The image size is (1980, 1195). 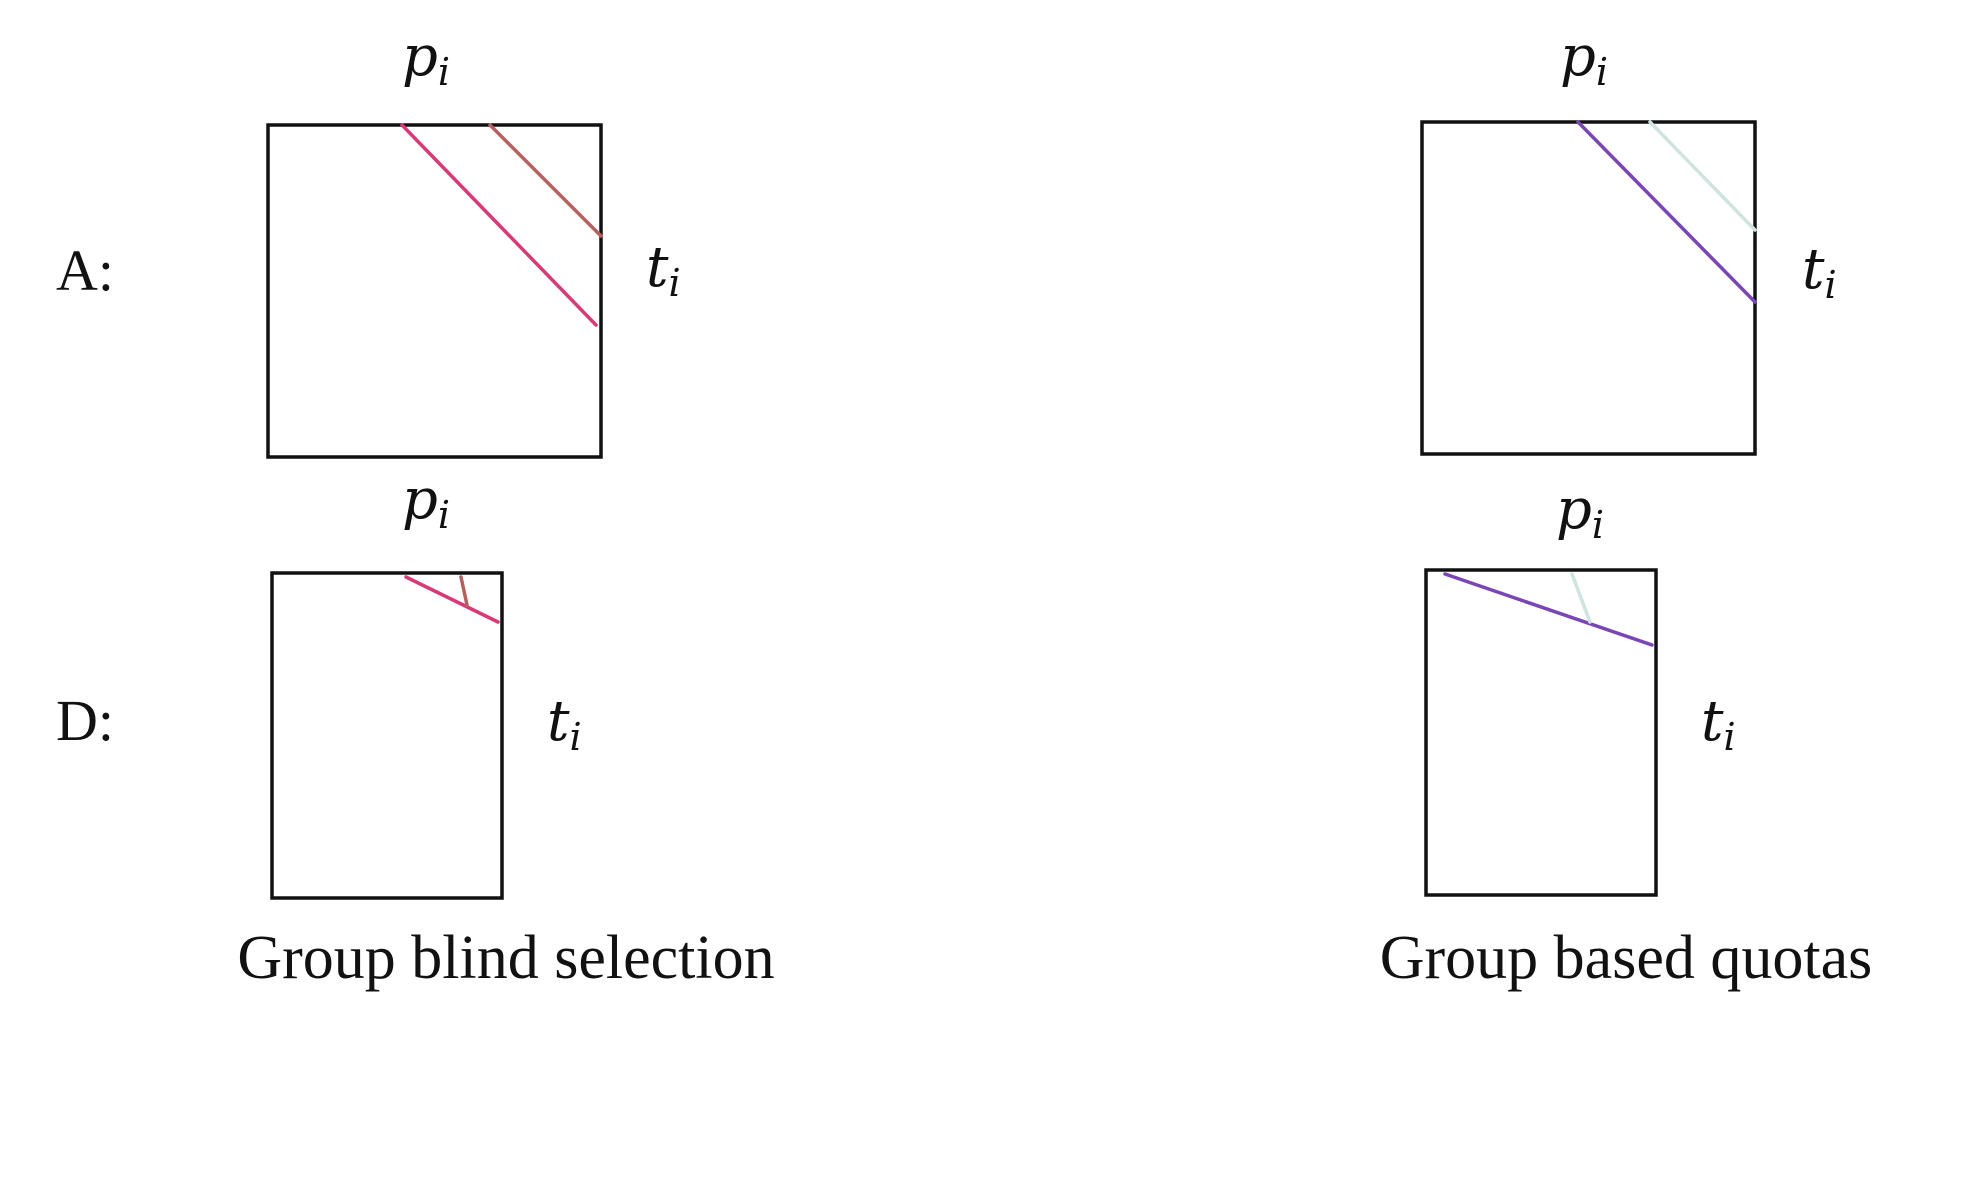 I want to click on panel-d-blind: pi ti, so click(x=426, y=683).